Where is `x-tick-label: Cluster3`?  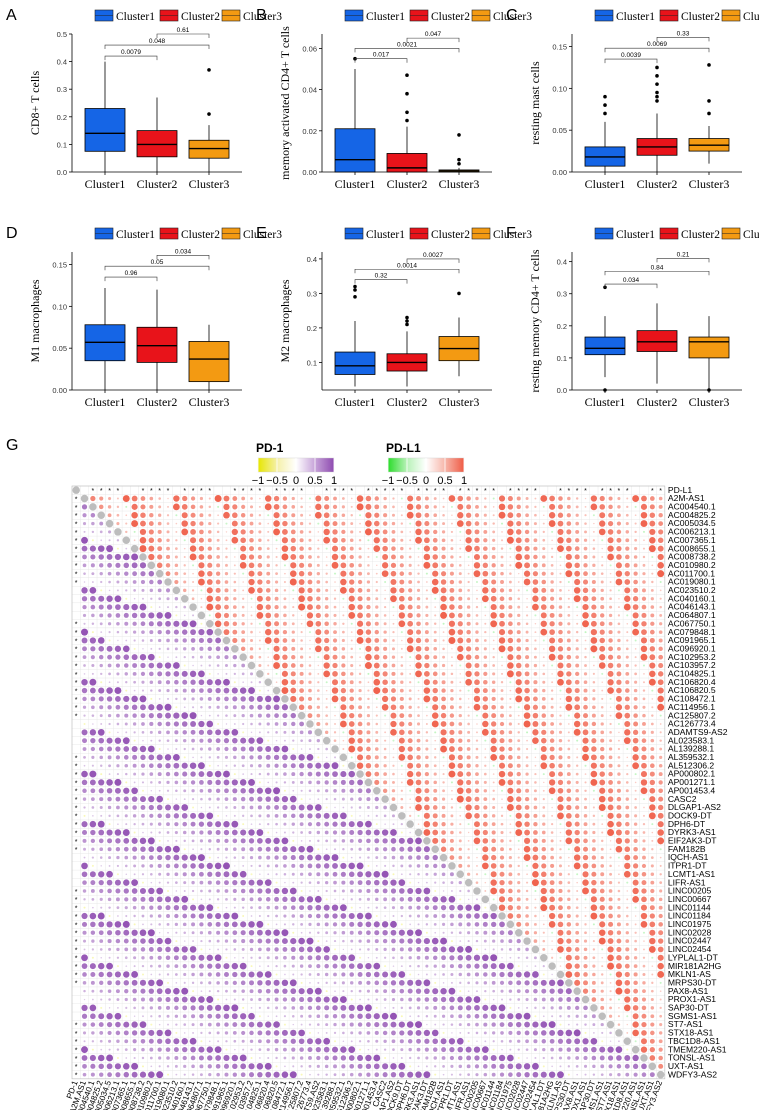 x-tick-label: Cluster3 is located at coordinates (459, 402).